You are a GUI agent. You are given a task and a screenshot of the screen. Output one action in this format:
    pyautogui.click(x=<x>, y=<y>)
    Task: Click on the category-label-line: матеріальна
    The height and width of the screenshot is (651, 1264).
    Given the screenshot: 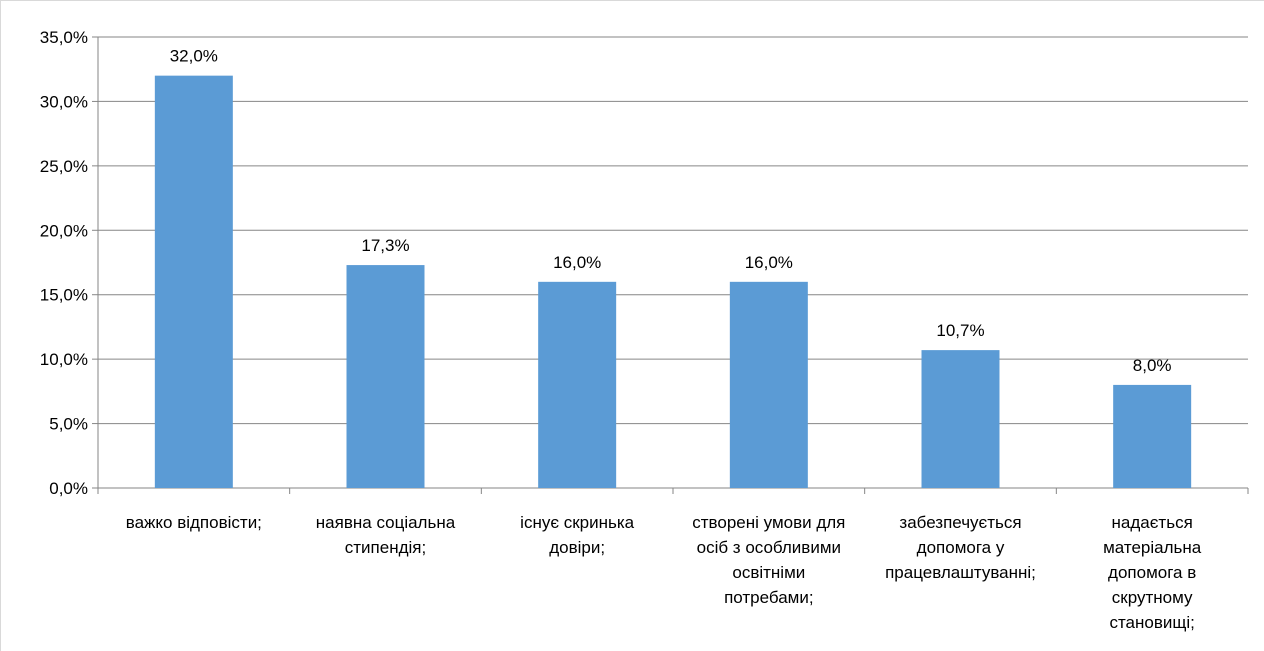 What is the action you would take?
    pyautogui.click(x=1152, y=547)
    